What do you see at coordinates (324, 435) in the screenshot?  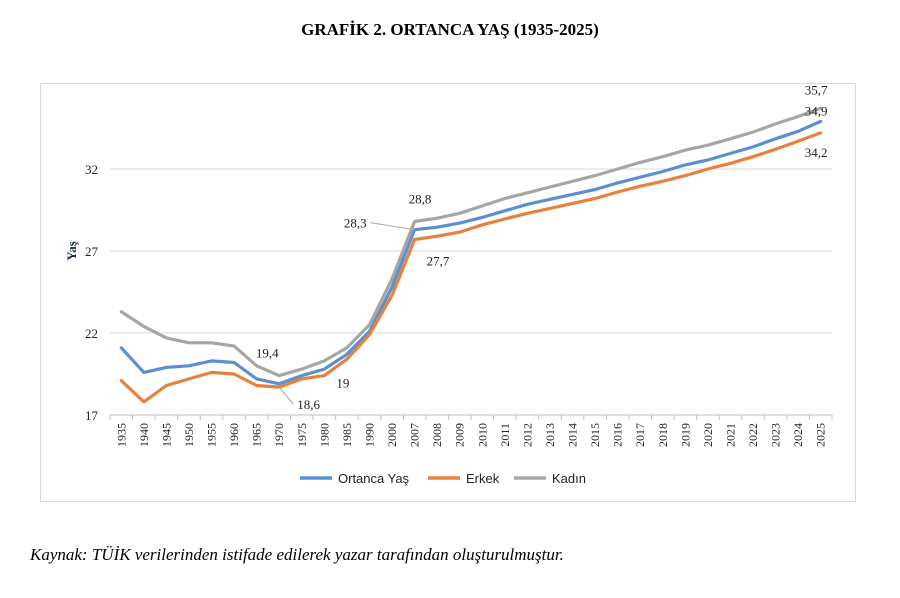 I see `x-tick-label: 1980` at bounding box center [324, 435].